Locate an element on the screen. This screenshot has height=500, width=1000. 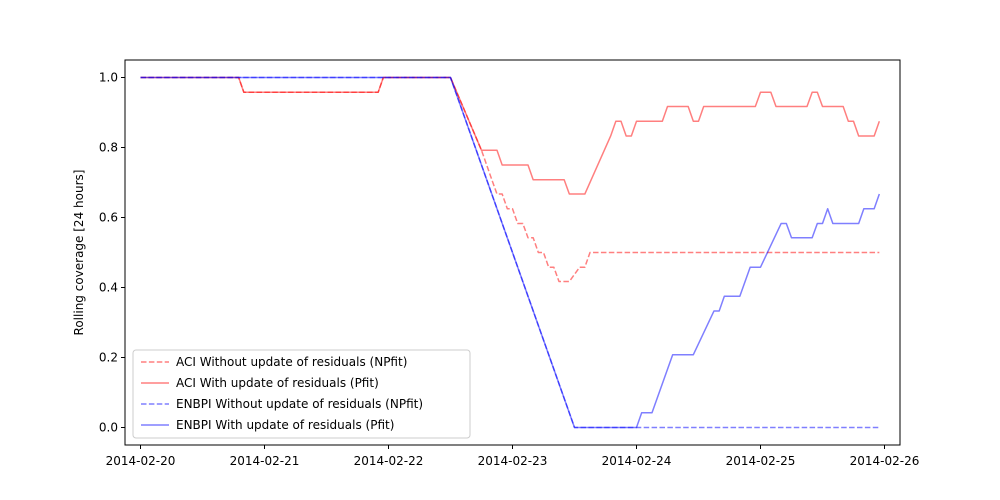
y-axis: 0.0 0.2 0.4 0.6 0.8 1.0 is located at coordinates (112, 253).